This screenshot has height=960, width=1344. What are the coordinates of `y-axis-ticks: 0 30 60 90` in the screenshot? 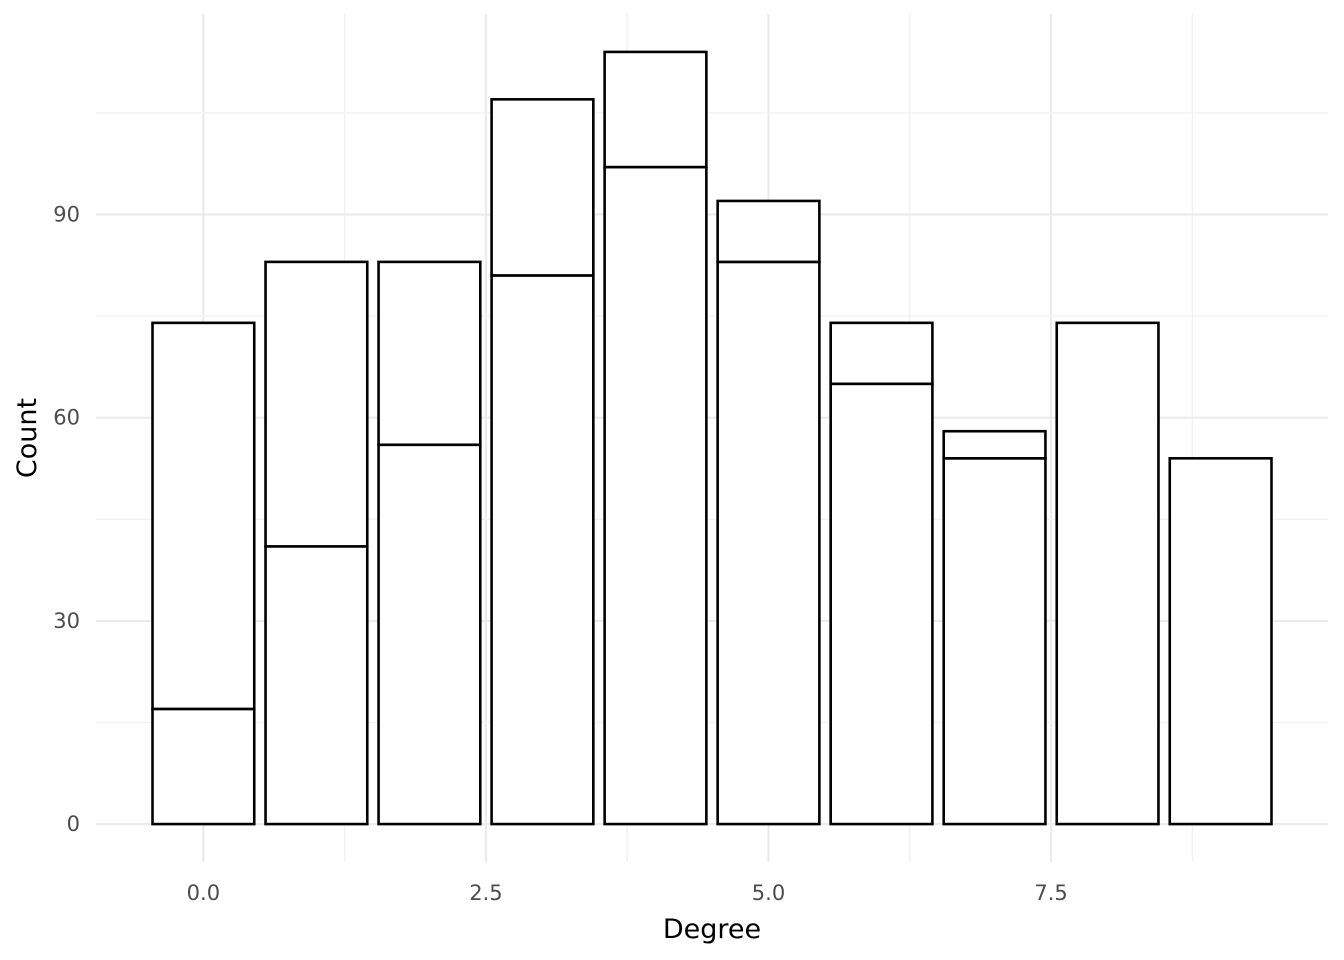 It's located at (66, 519).